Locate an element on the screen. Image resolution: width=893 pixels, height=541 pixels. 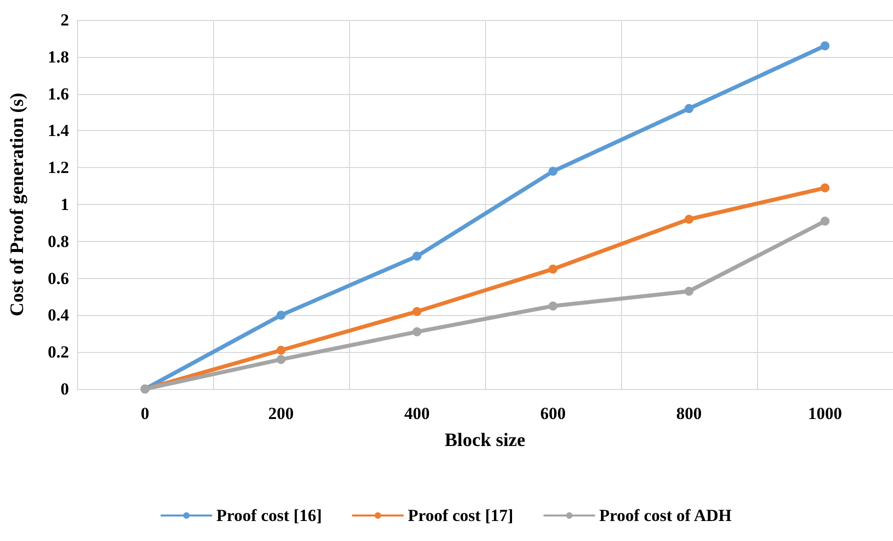
y-tick-label: 0.8 is located at coordinates (58, 241).